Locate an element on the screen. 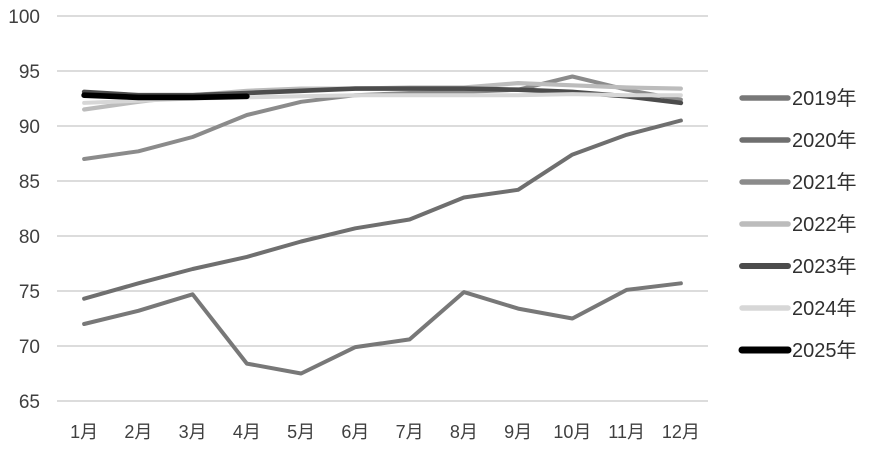  legend-item-2021年: 2021年 is located at coordinates (798, 182).